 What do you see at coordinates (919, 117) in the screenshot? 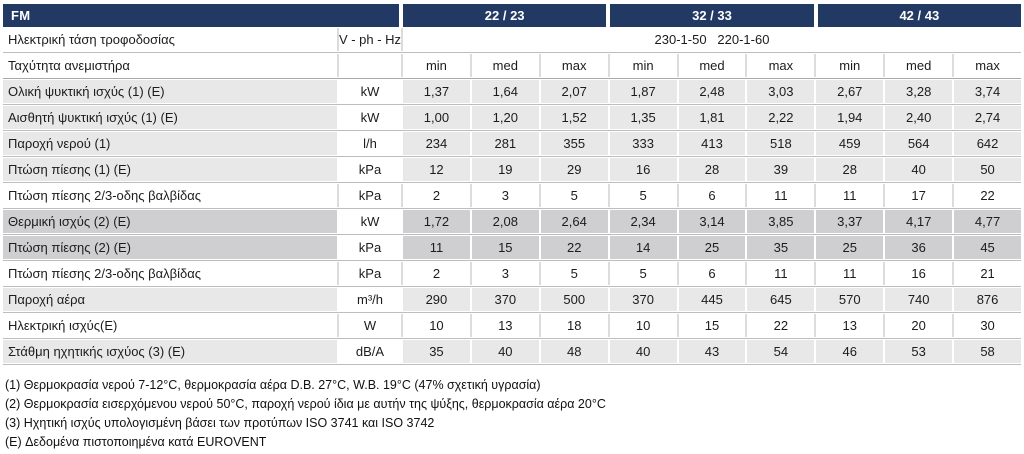
I see `value-cell: 2,40` at bounding box center [919, 117].